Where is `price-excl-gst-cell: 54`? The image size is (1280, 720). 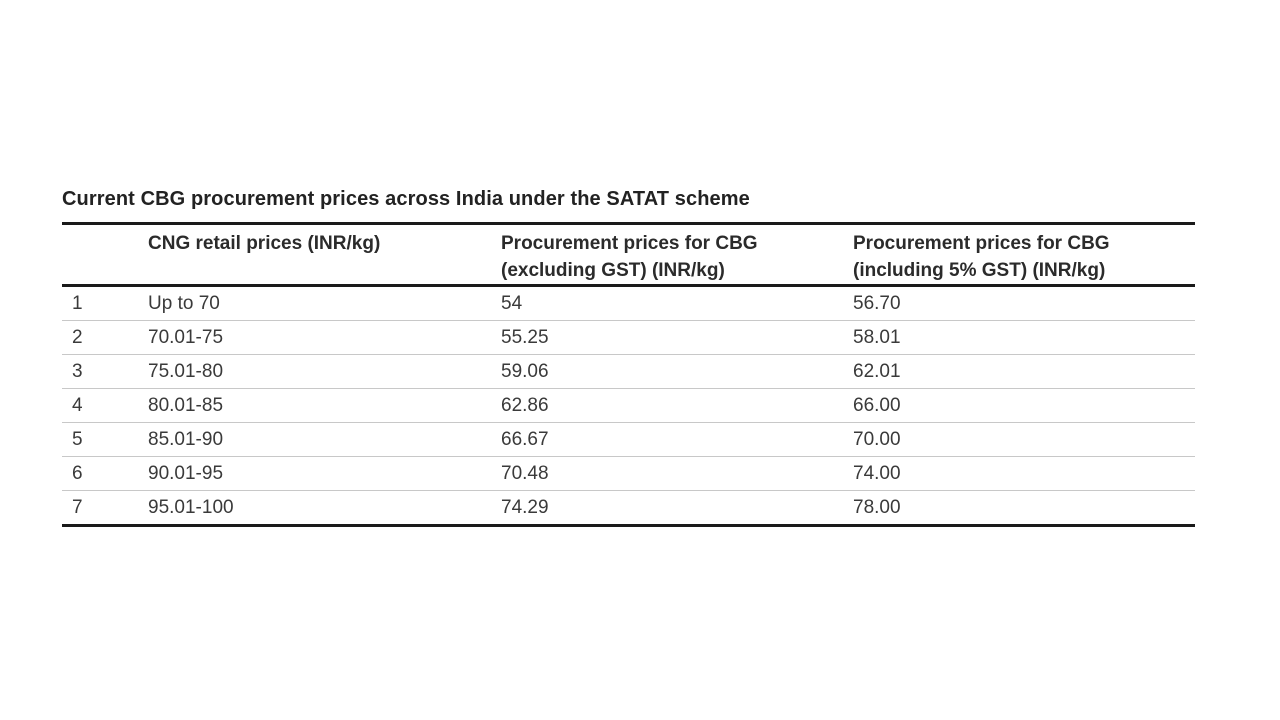
price-excl-gst-cell: 54 is located at coordinates (677, 303).